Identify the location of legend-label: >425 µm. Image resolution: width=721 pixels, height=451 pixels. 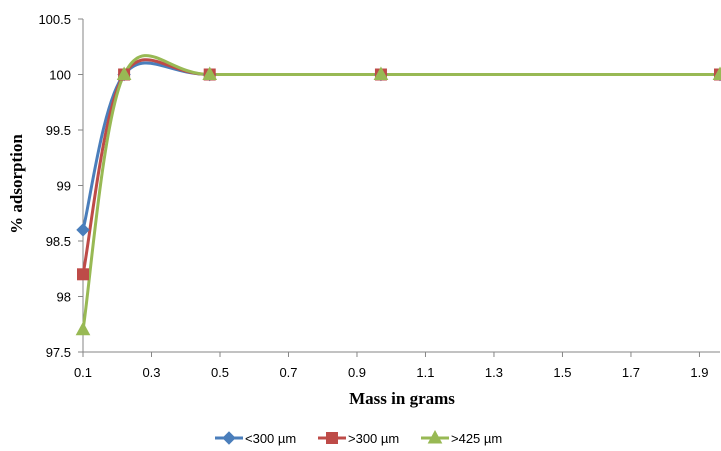
(476, 438).